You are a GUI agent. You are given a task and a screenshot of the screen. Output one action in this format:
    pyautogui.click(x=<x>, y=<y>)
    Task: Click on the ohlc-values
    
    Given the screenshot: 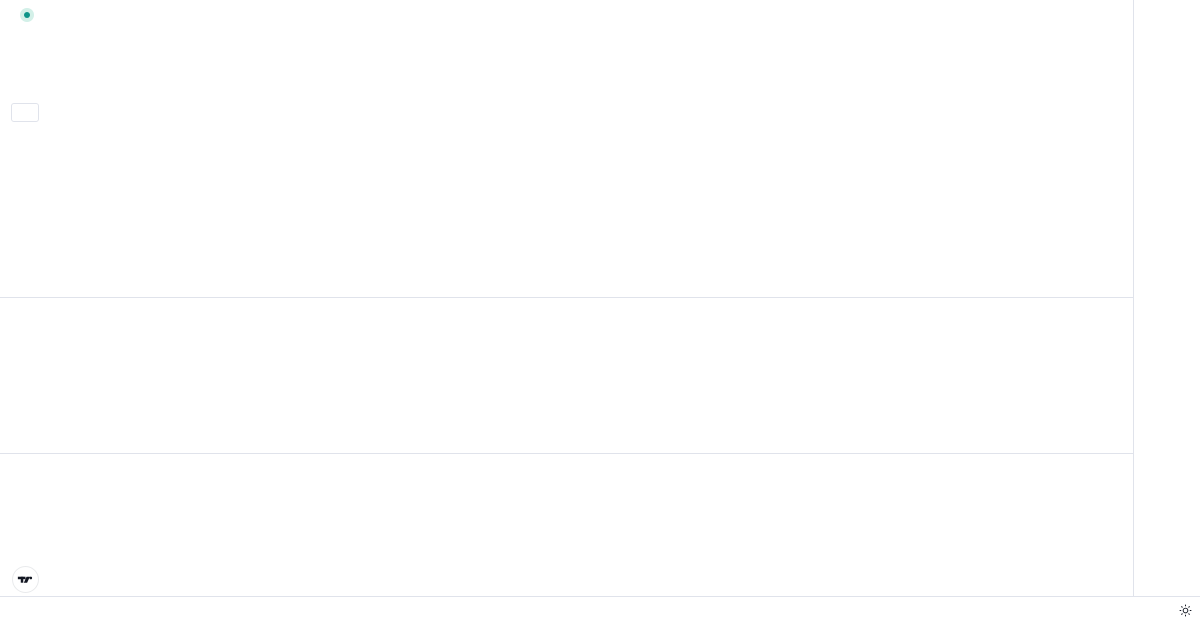 What is the action you would take?
    pyautogui.click(x=57, y=14)
    